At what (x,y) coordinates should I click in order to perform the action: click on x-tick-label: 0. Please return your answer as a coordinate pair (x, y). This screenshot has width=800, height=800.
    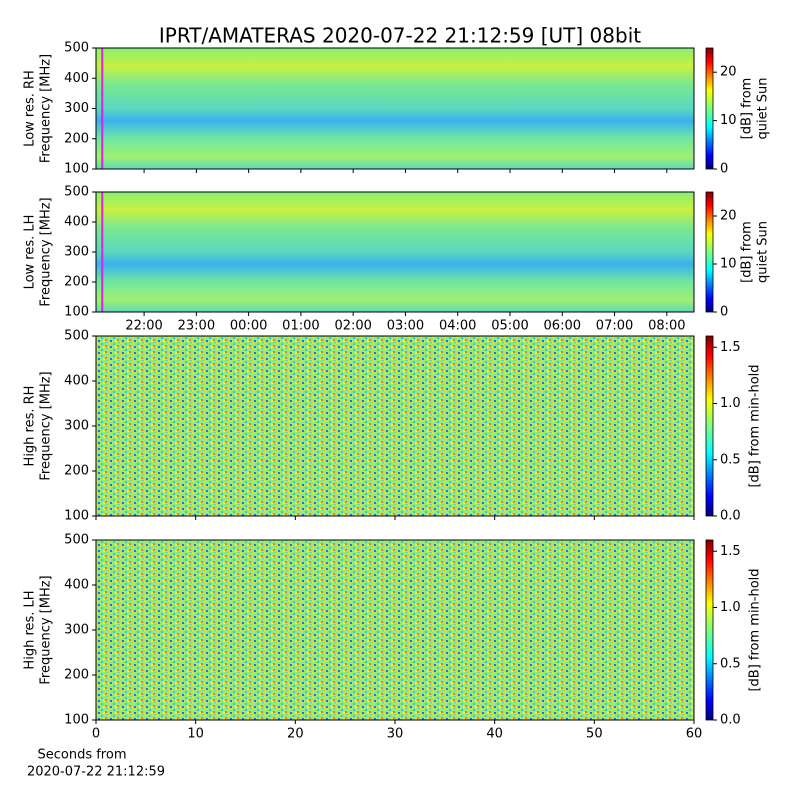
    Looking at the image, I should click on (96, 734).